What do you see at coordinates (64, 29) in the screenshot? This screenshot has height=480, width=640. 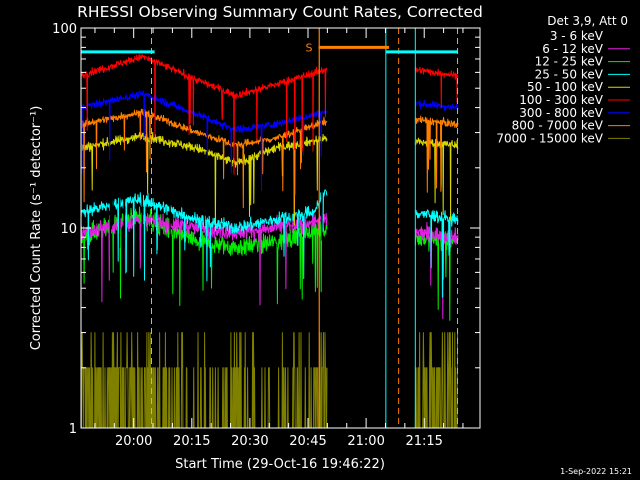 I see `y-tick-label-100: 100` at bounding box center [64, 29].